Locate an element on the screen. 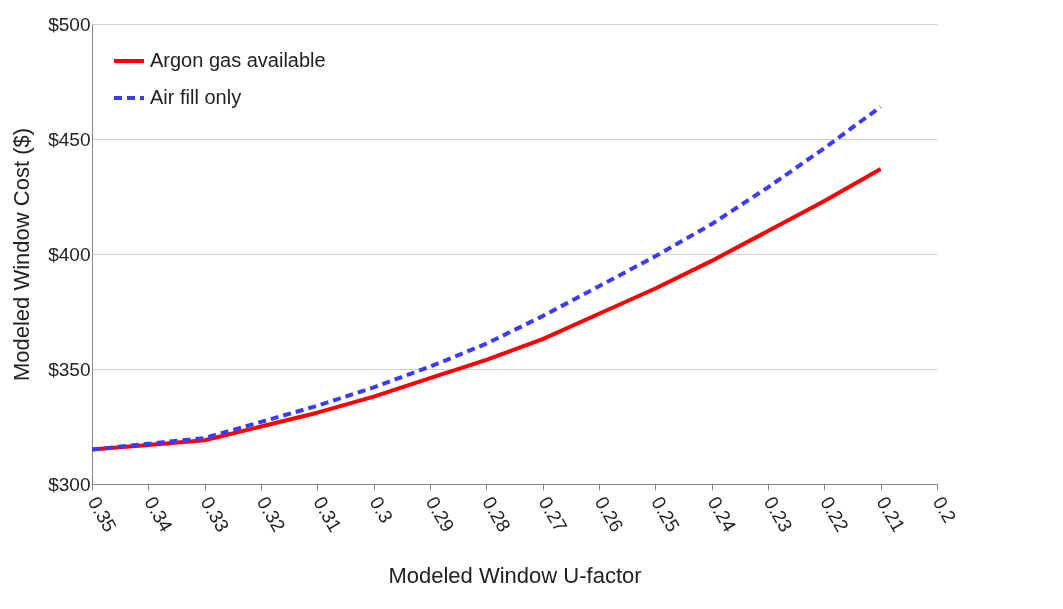 Image resolution: width=1063 pixels, height=609 pixels. x-tick-label: 0.2 is located at coordinates (944, 510).